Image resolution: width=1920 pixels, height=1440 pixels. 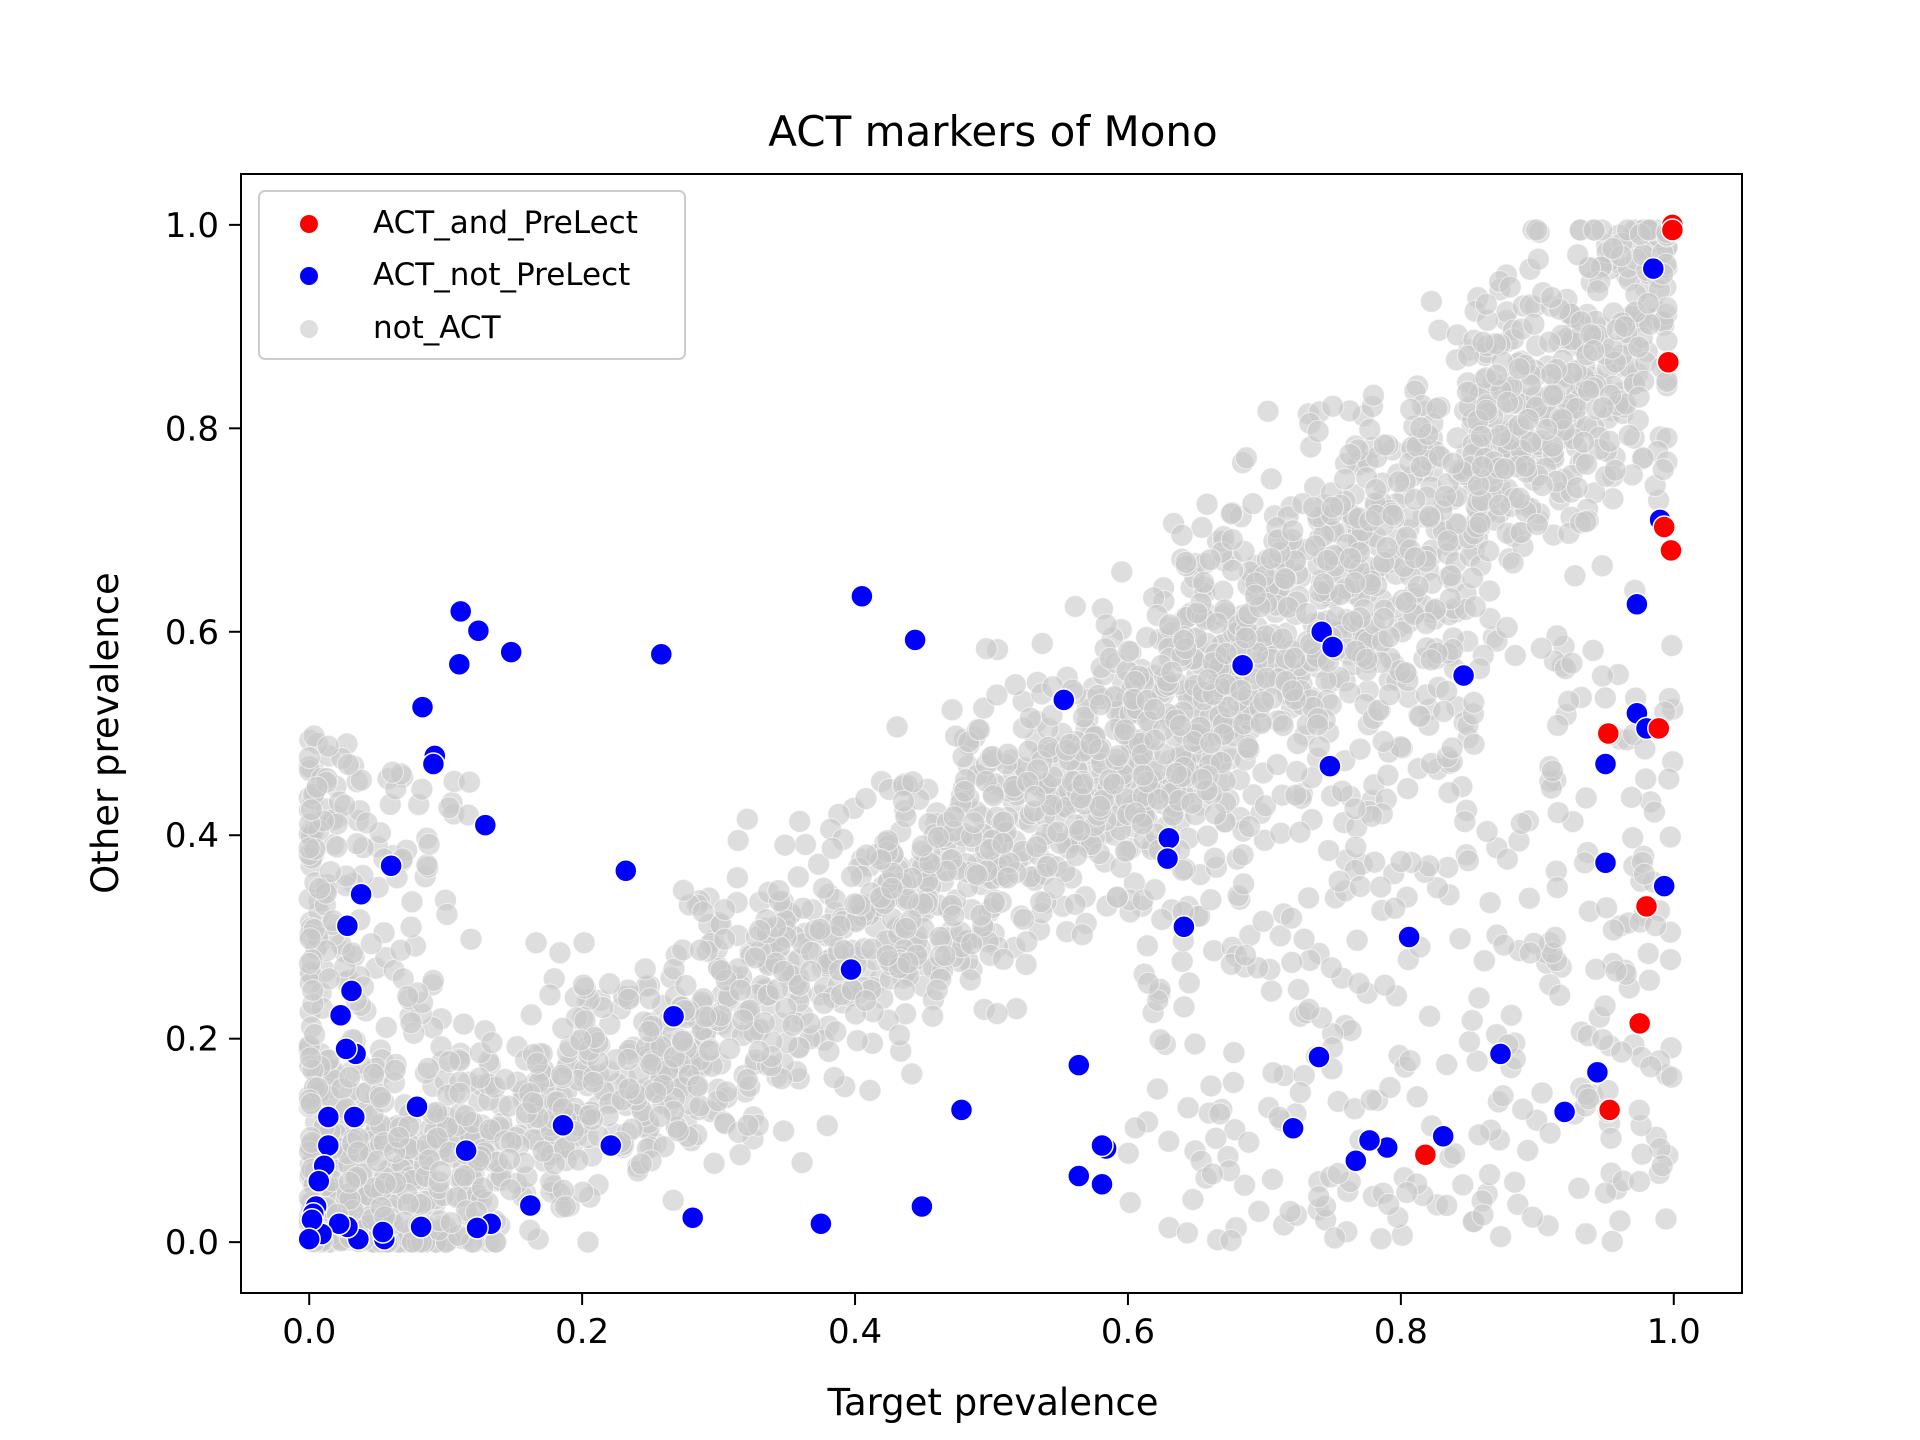 What do you see at coordinates (309, 1332) in the screenshot?
I see `x-tick-label: 0.0` at bounding box center [309, 1332].